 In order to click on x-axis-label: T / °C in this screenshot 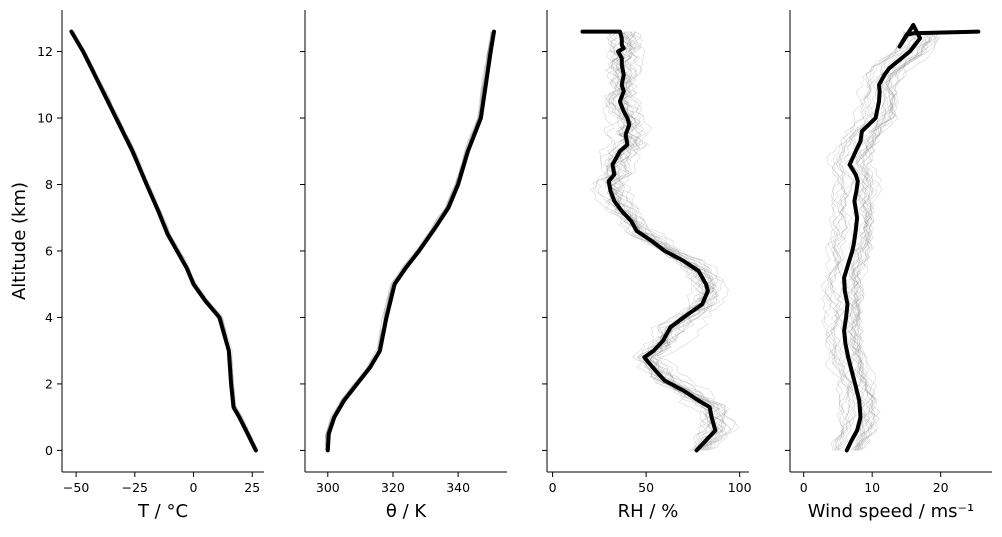, I will do `click(162, 511)`.